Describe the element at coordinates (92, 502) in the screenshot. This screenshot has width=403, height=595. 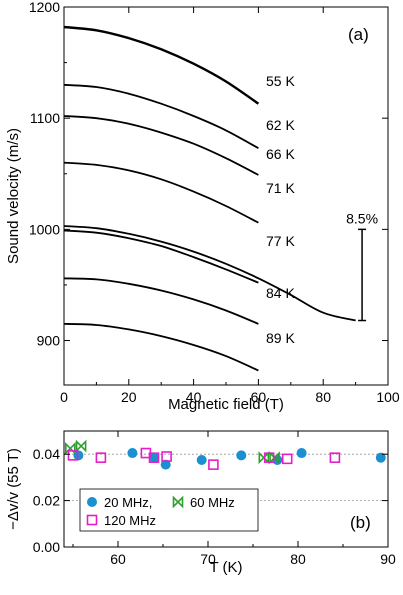
I see `legend-marker-20mhz` at that location.